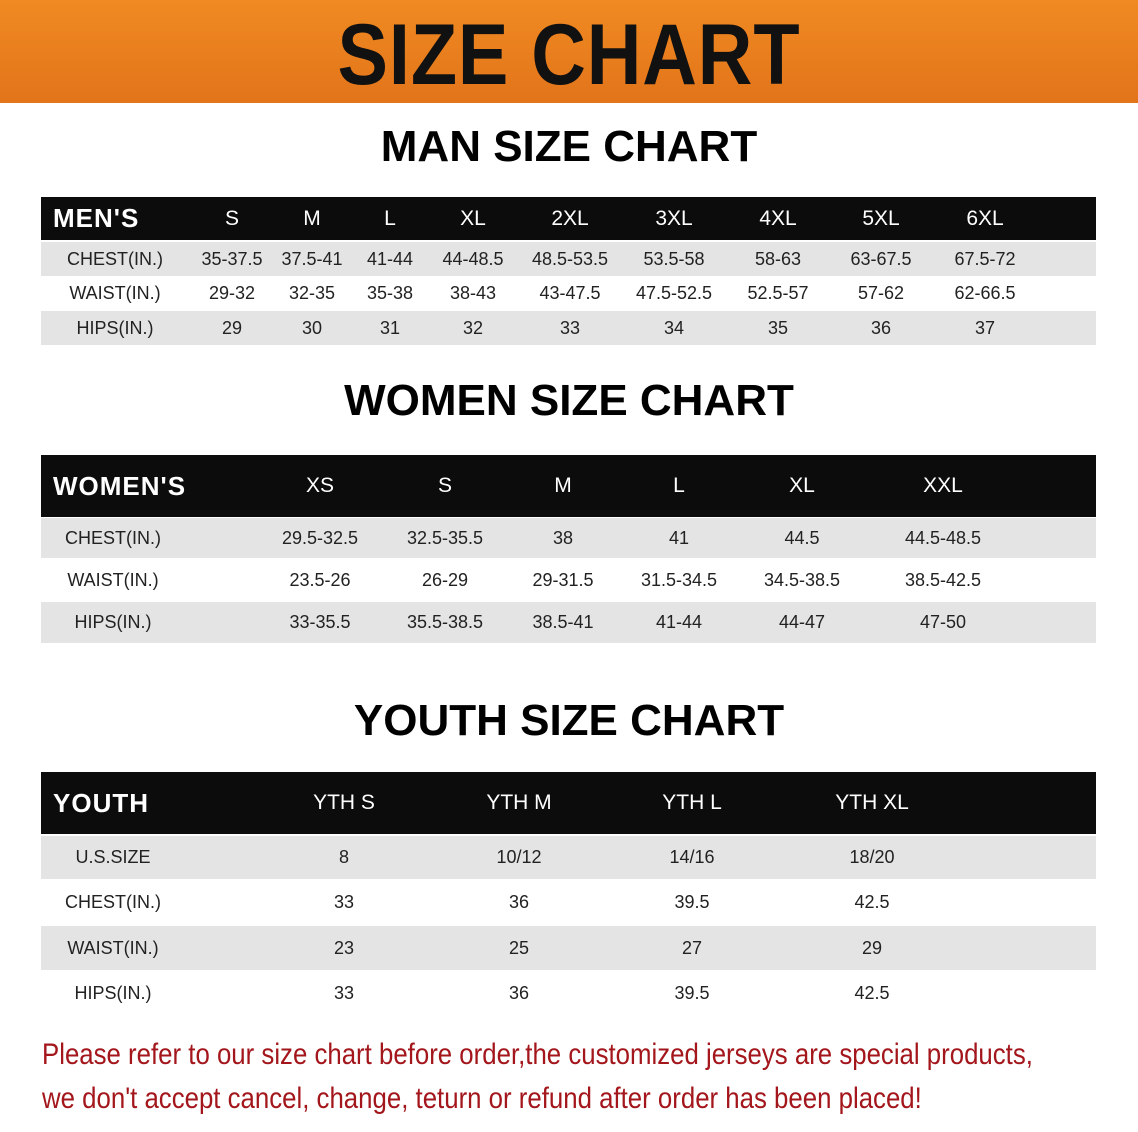  I want to click on table-cell: 57-62, so click(881, 293).